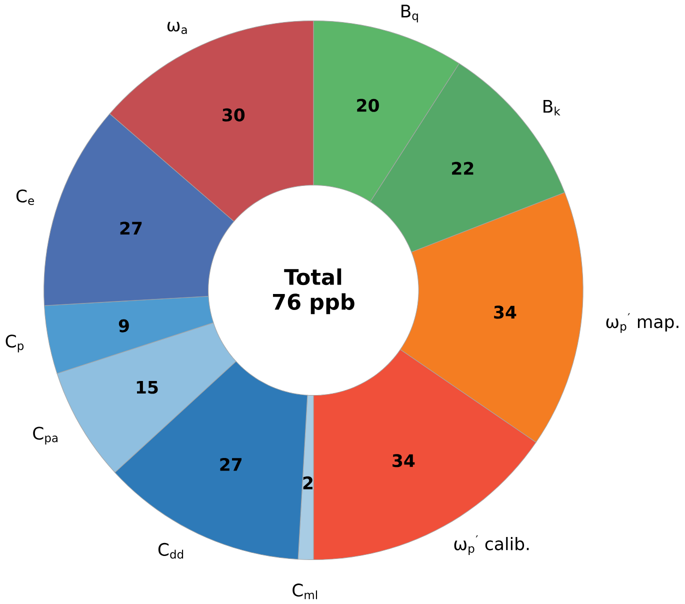  Describe the element at coordinates (147, 387) in the screenshot. I see `data-label: 15` at that location.